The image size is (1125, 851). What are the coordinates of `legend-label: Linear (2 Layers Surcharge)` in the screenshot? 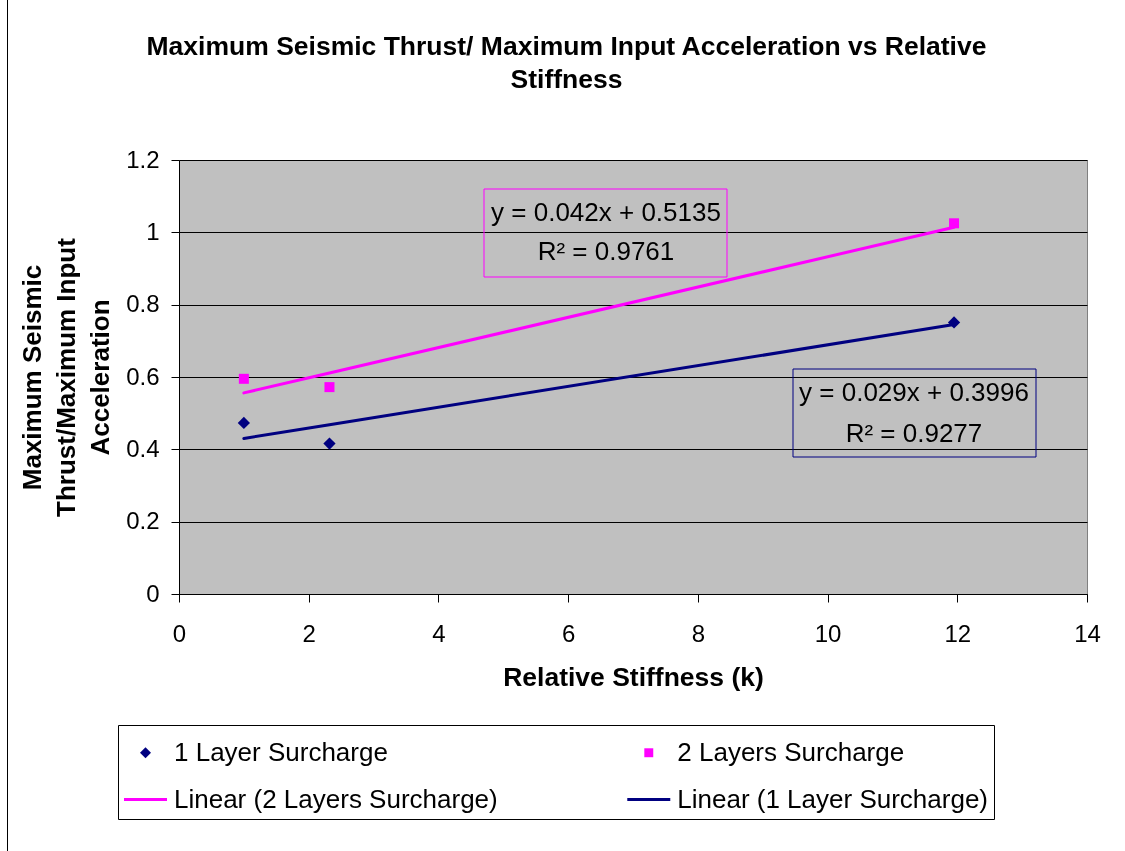 It's located at (336, 798).